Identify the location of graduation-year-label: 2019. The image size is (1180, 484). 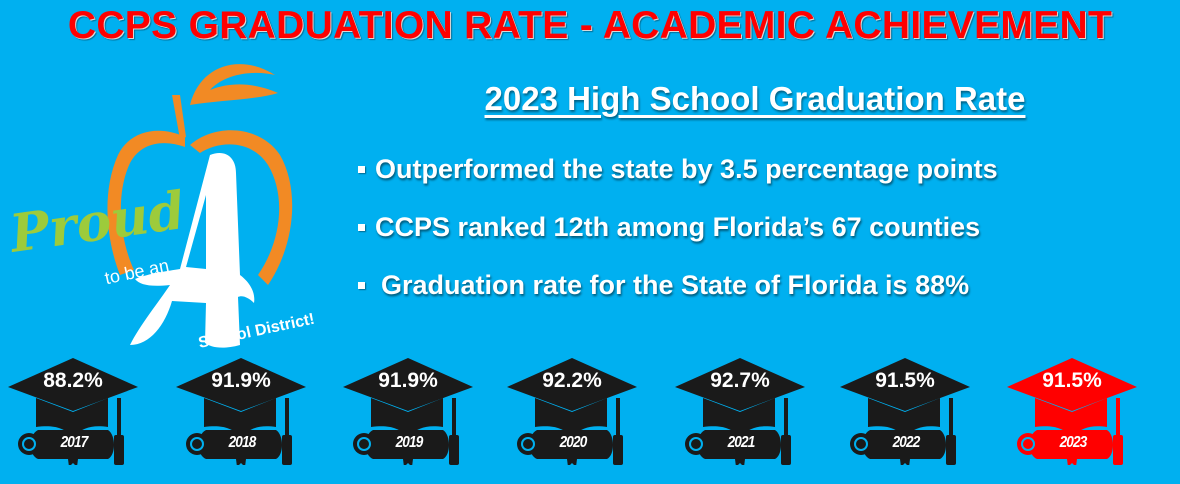
(409, 442).